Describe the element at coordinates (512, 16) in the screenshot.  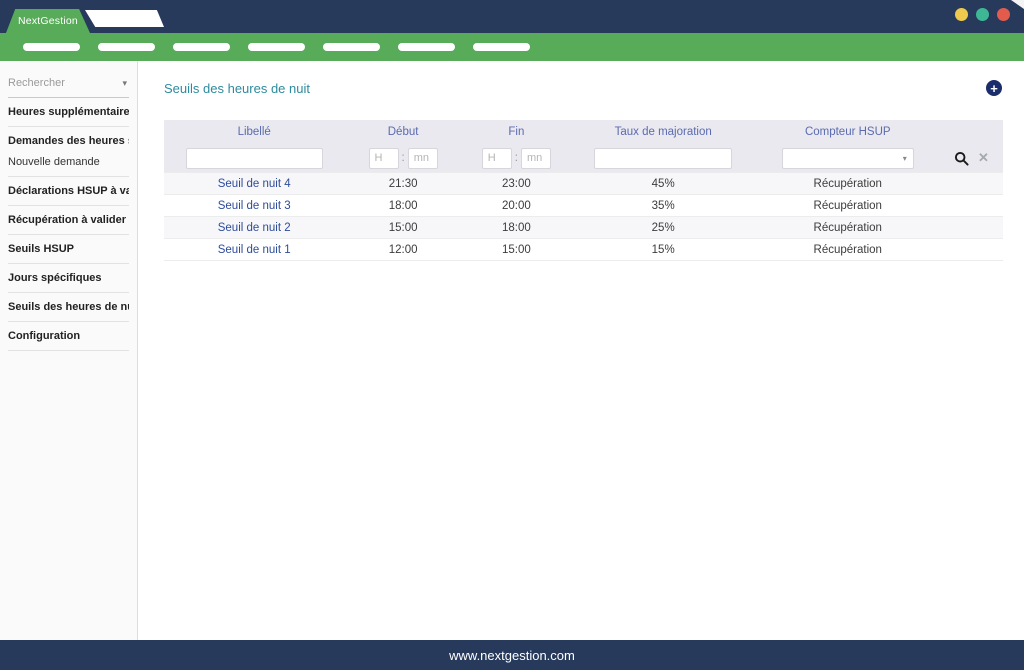
I see `top-bar: NextGestion` at that location.